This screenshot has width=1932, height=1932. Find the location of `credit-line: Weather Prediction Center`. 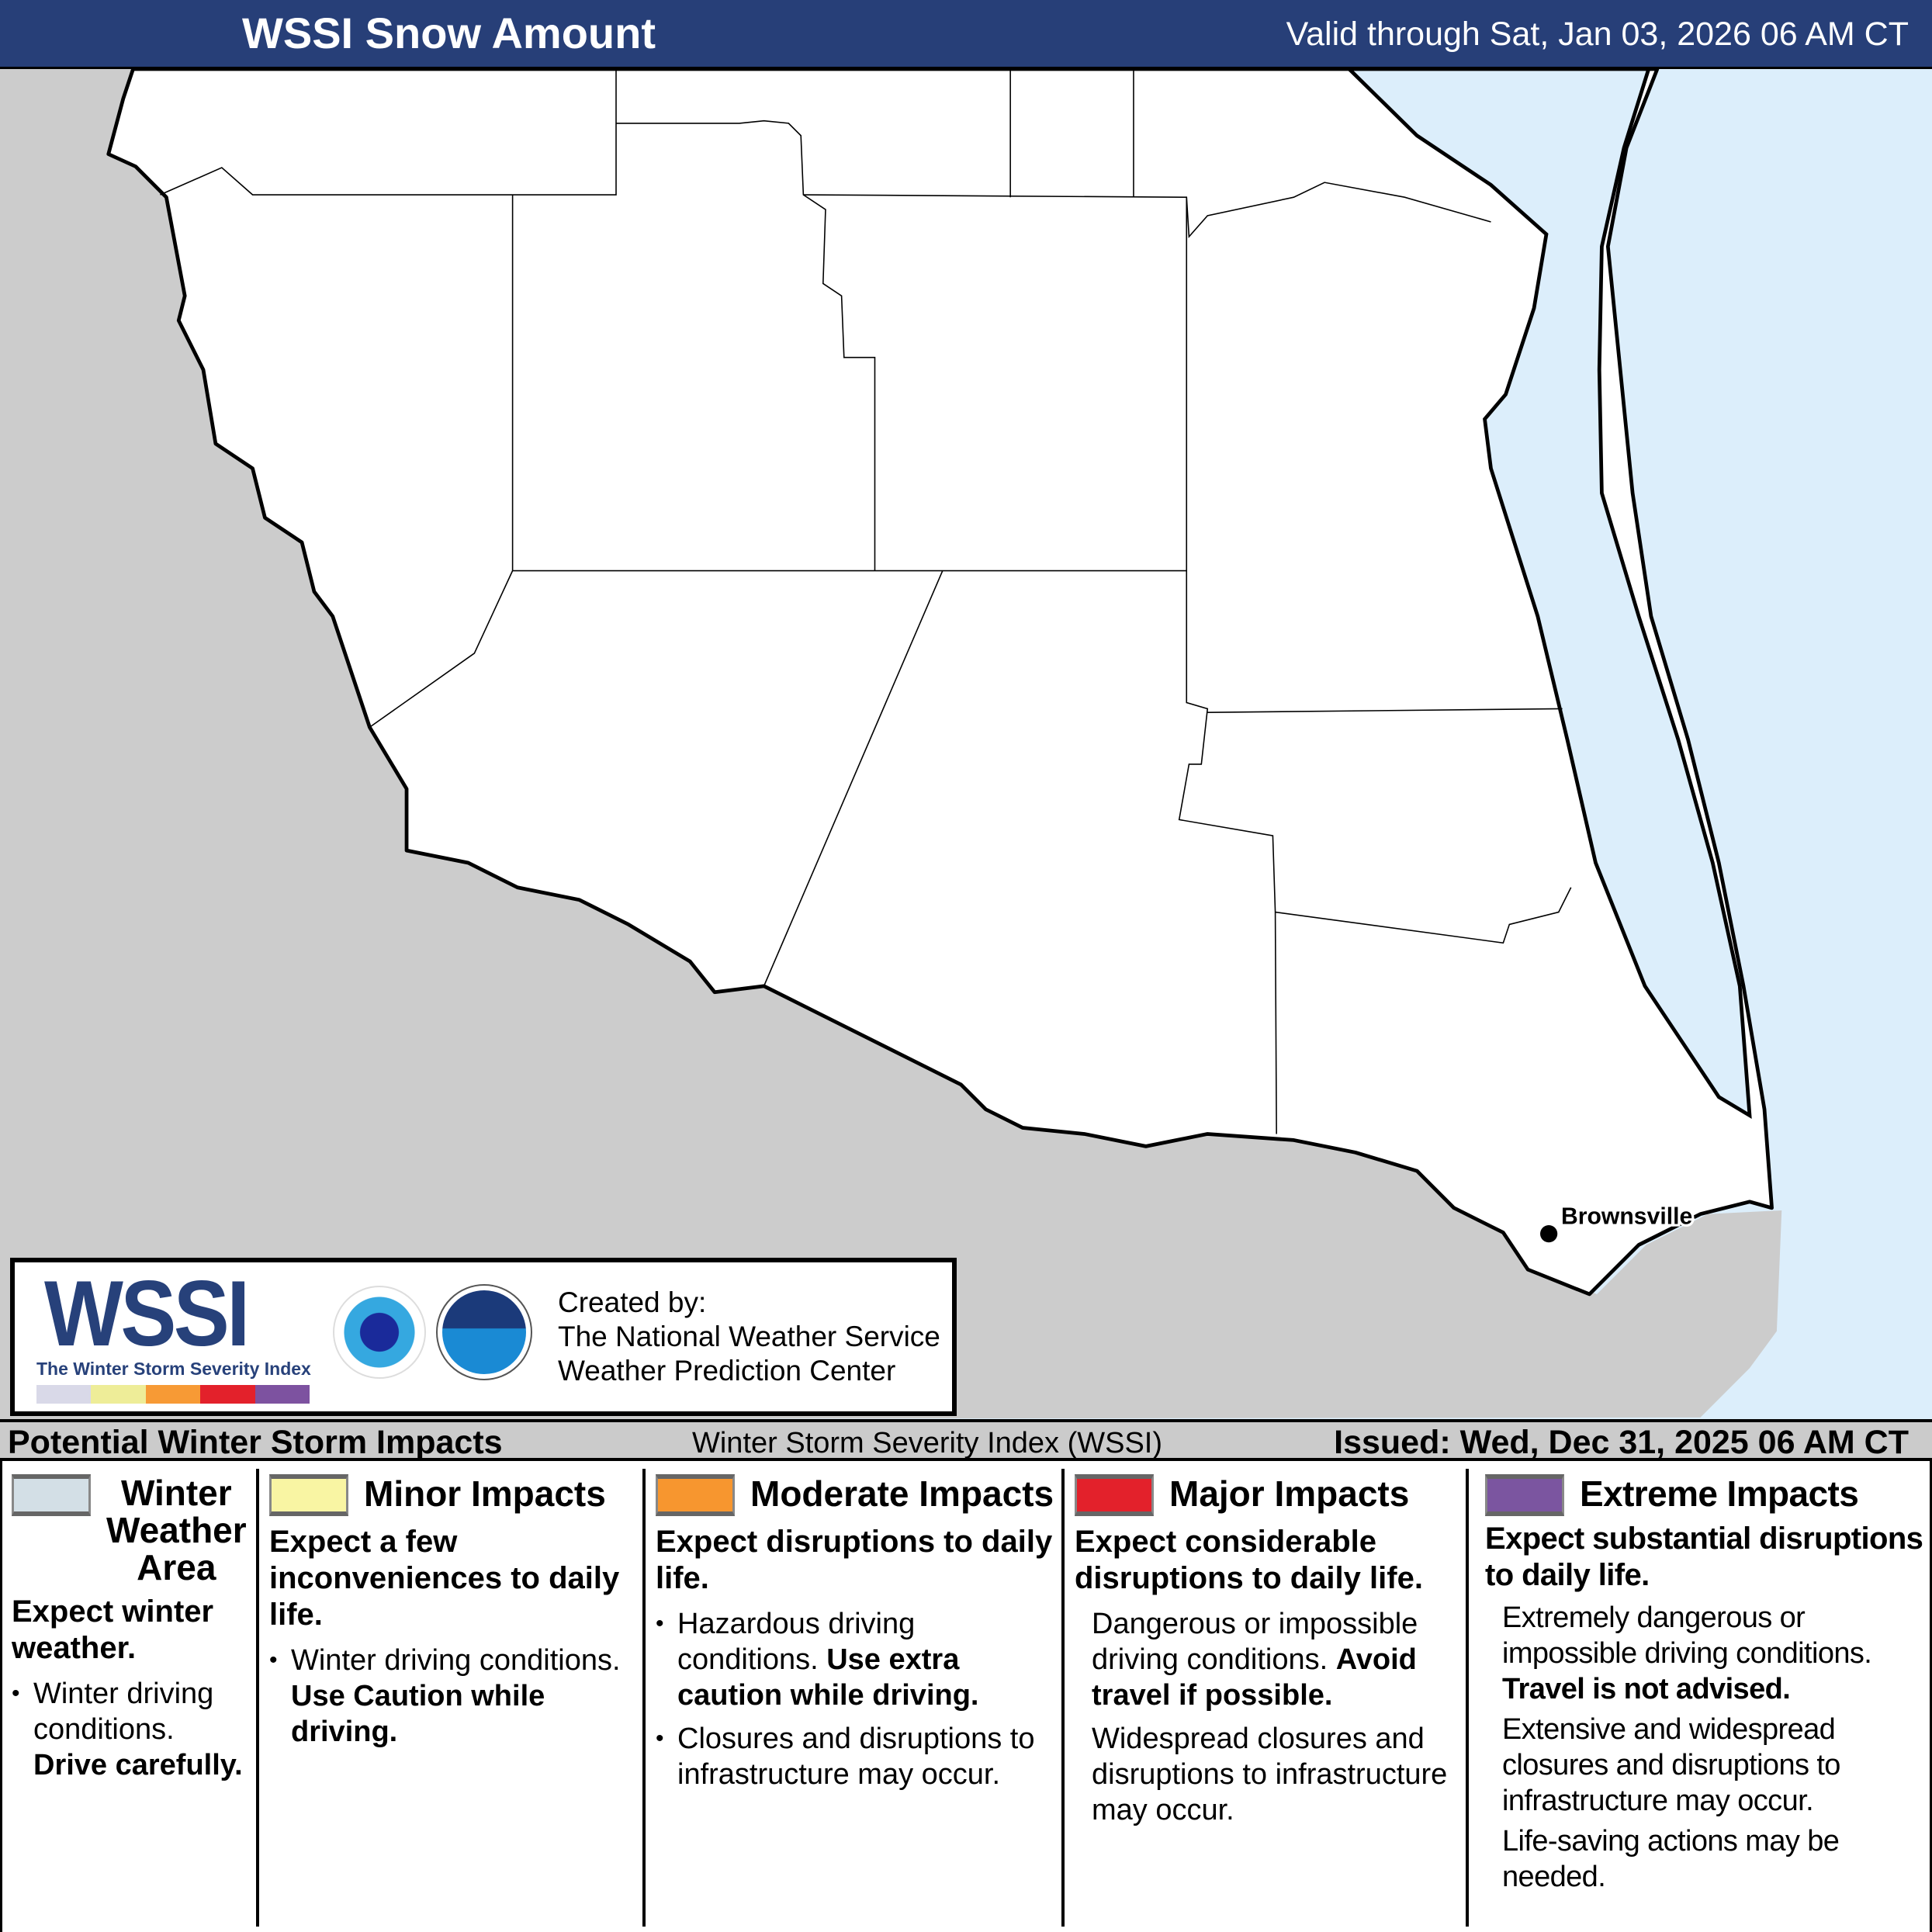

credit-line: Weather Prediction Center is located at coordinates (727, 1371).